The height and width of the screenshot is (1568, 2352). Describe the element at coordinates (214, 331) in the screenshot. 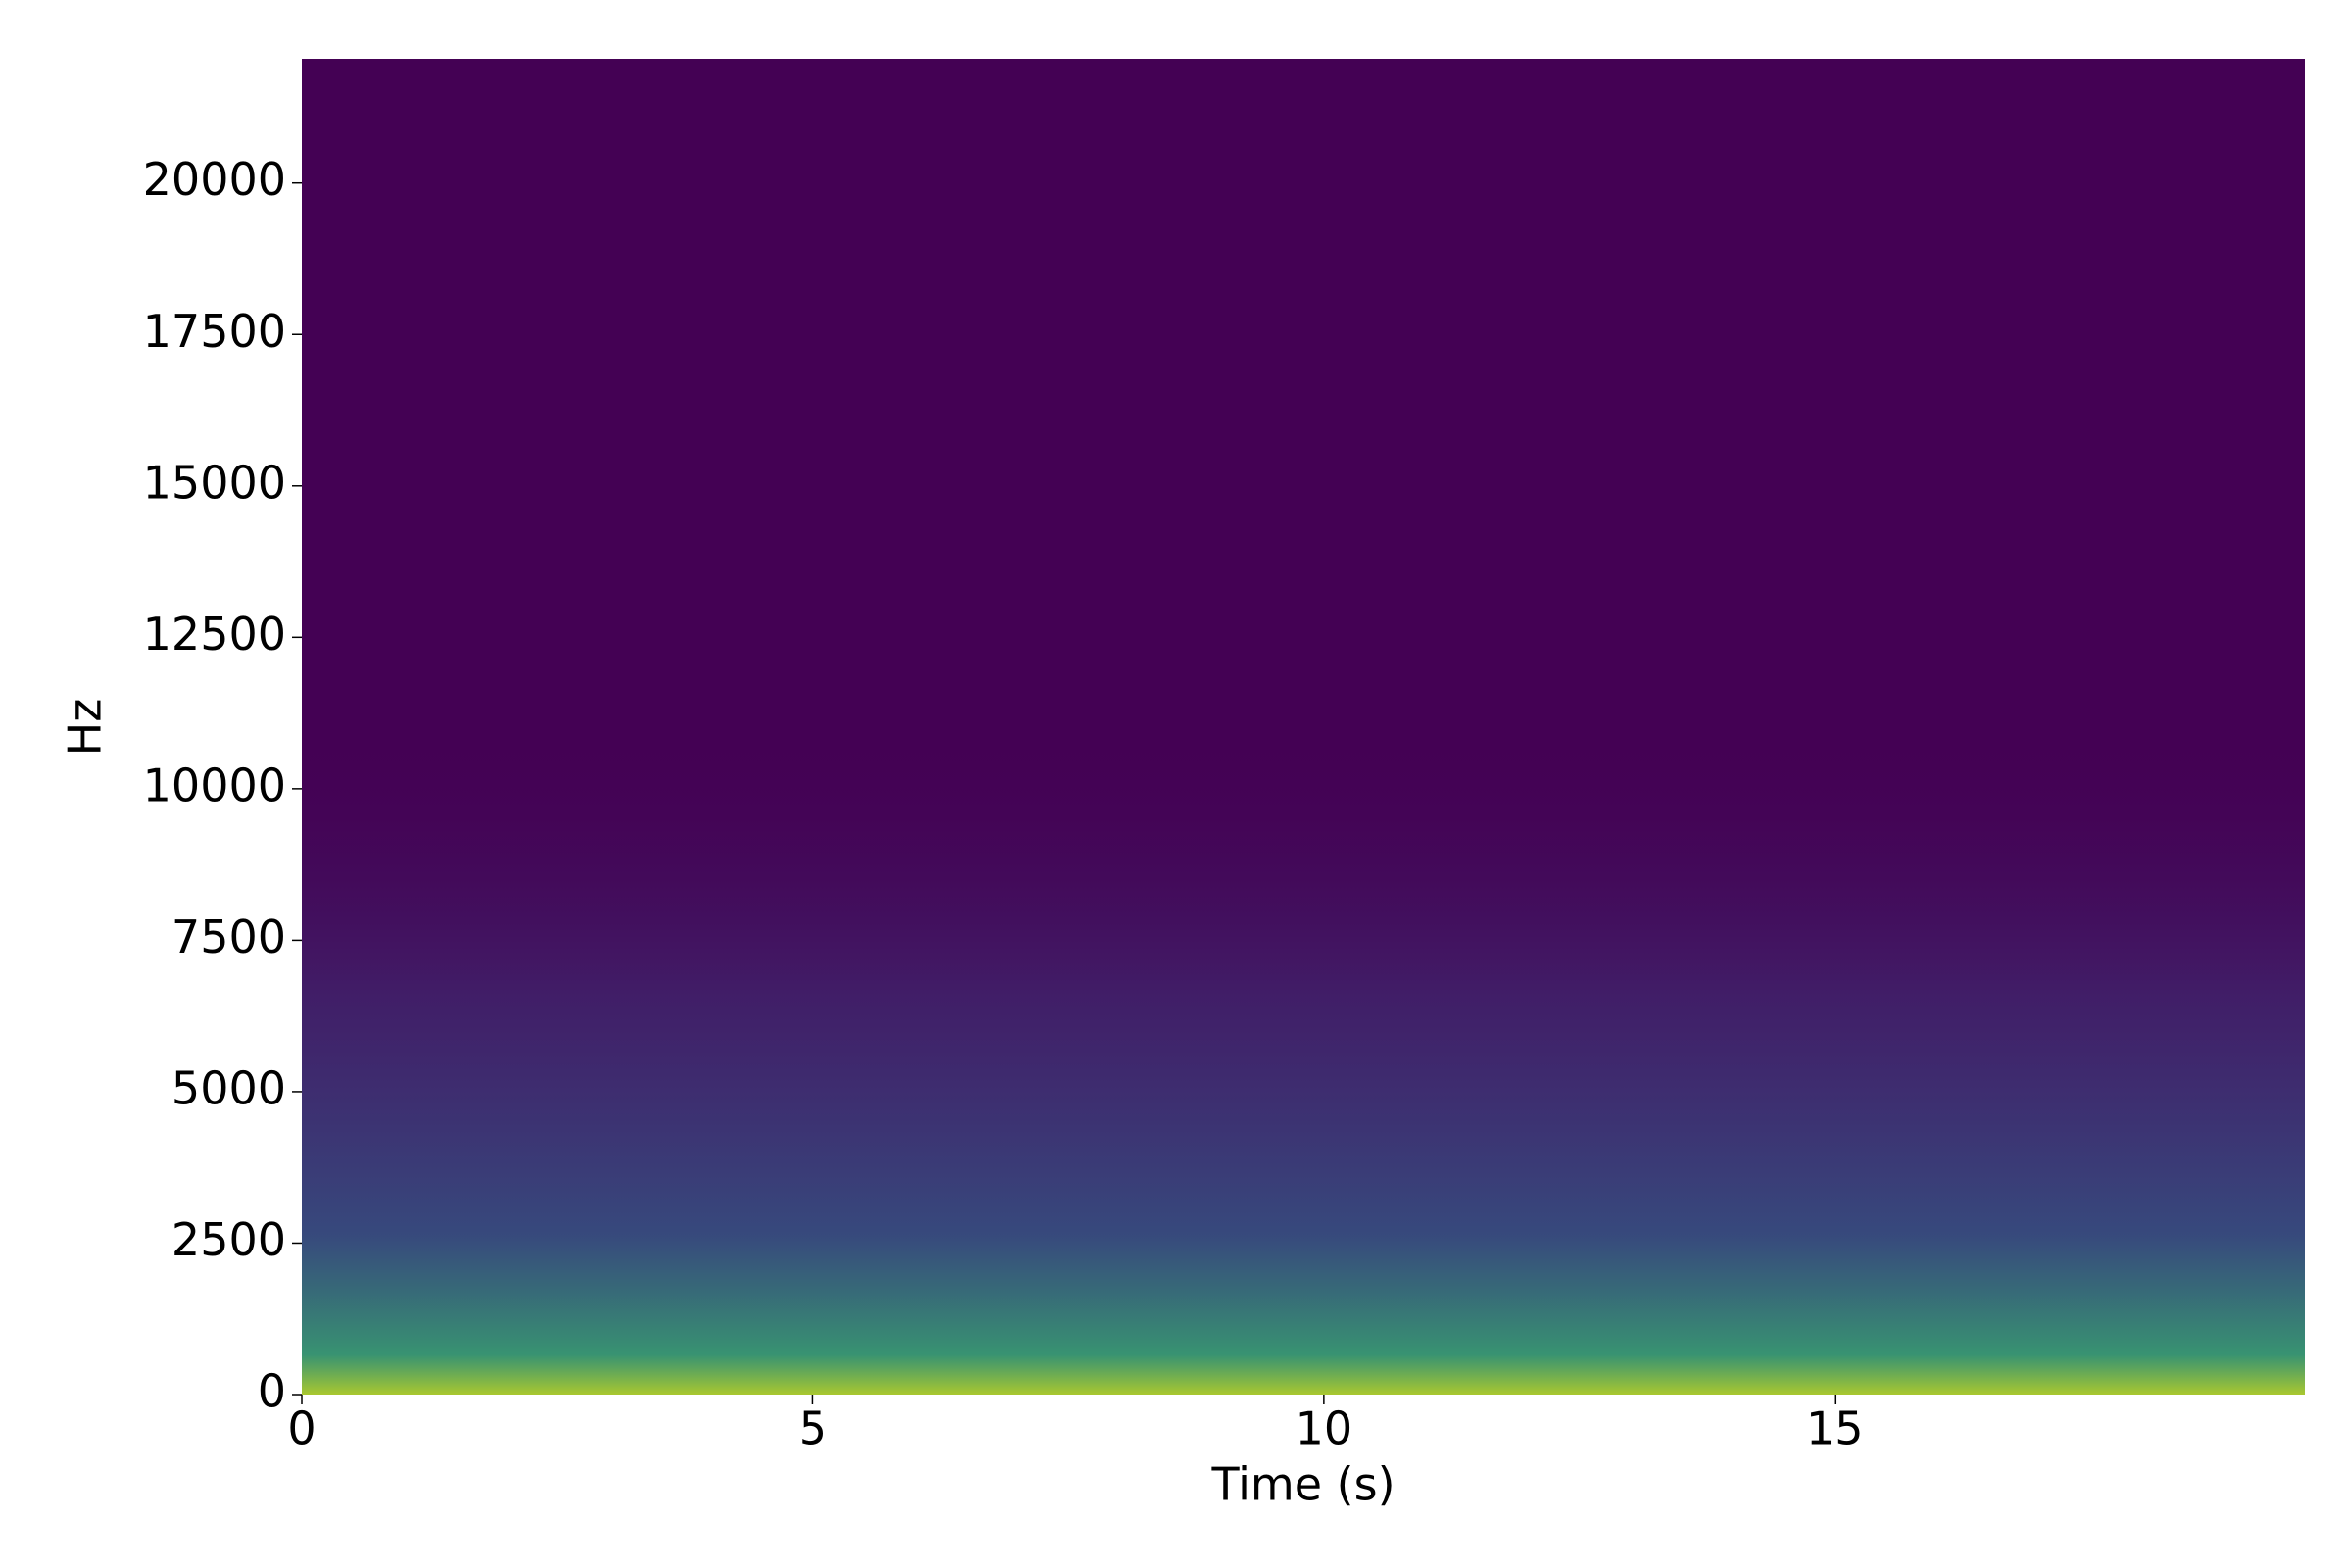

I see `y-tick-label: 17500` at that location.